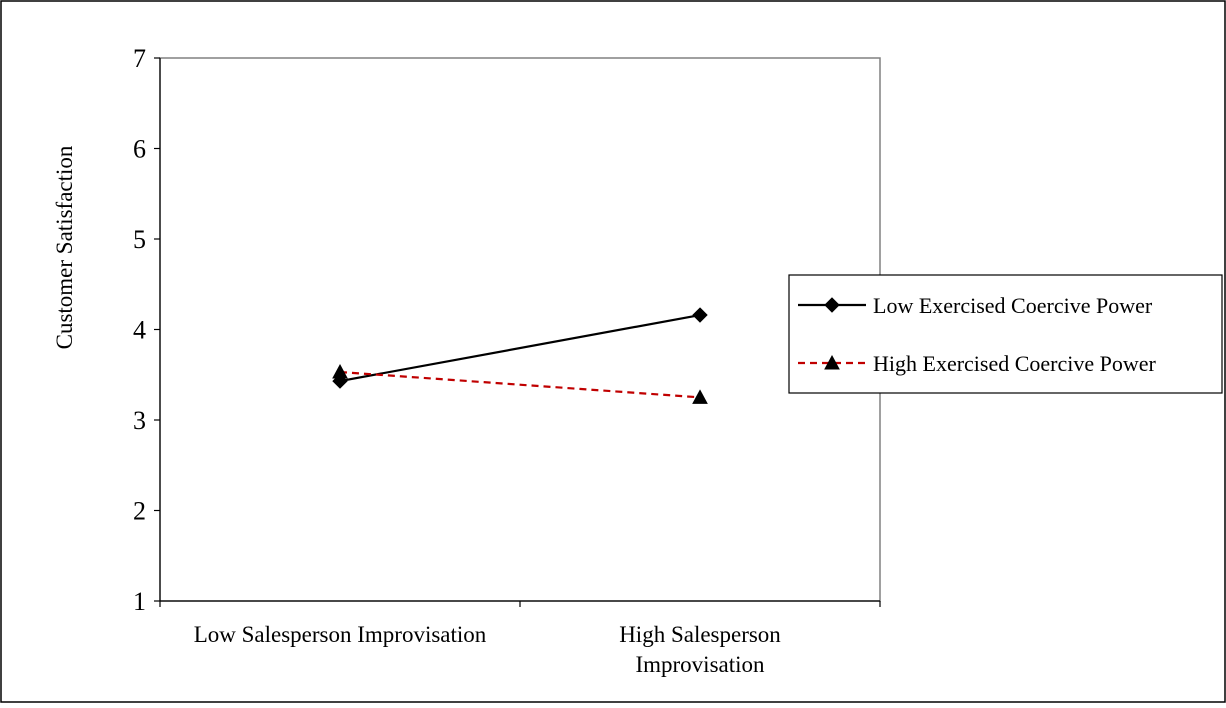 The image size is (1226, 708). What do you see at coordinates (139, 420) in the screenshot?
I see `y-tick-label: 3` at bounding box center [139, 420].